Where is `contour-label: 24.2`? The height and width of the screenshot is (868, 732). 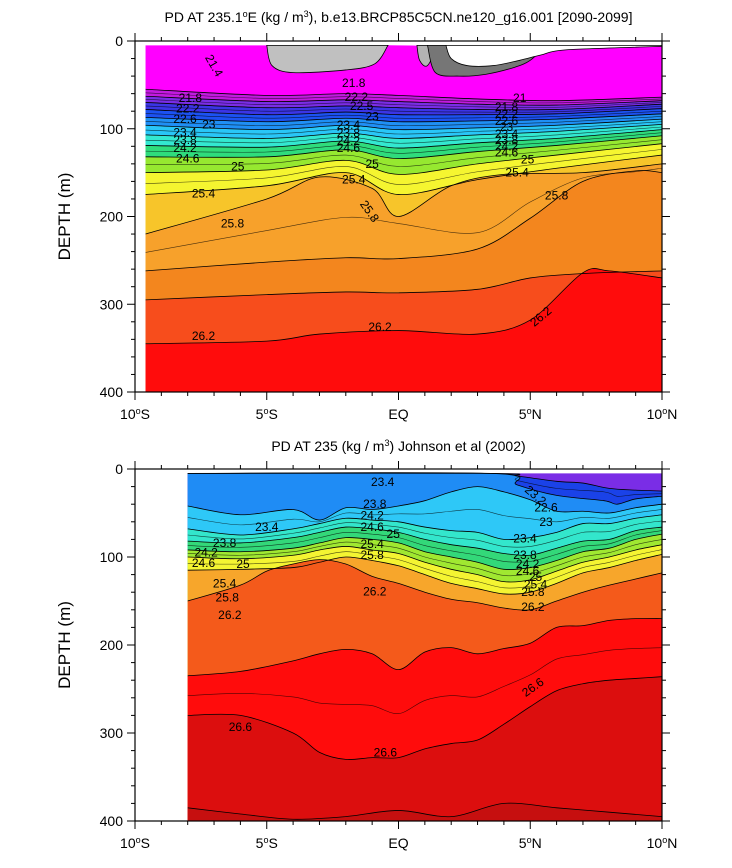 contour-label: 24.2 is located at coordinates (507, 146).